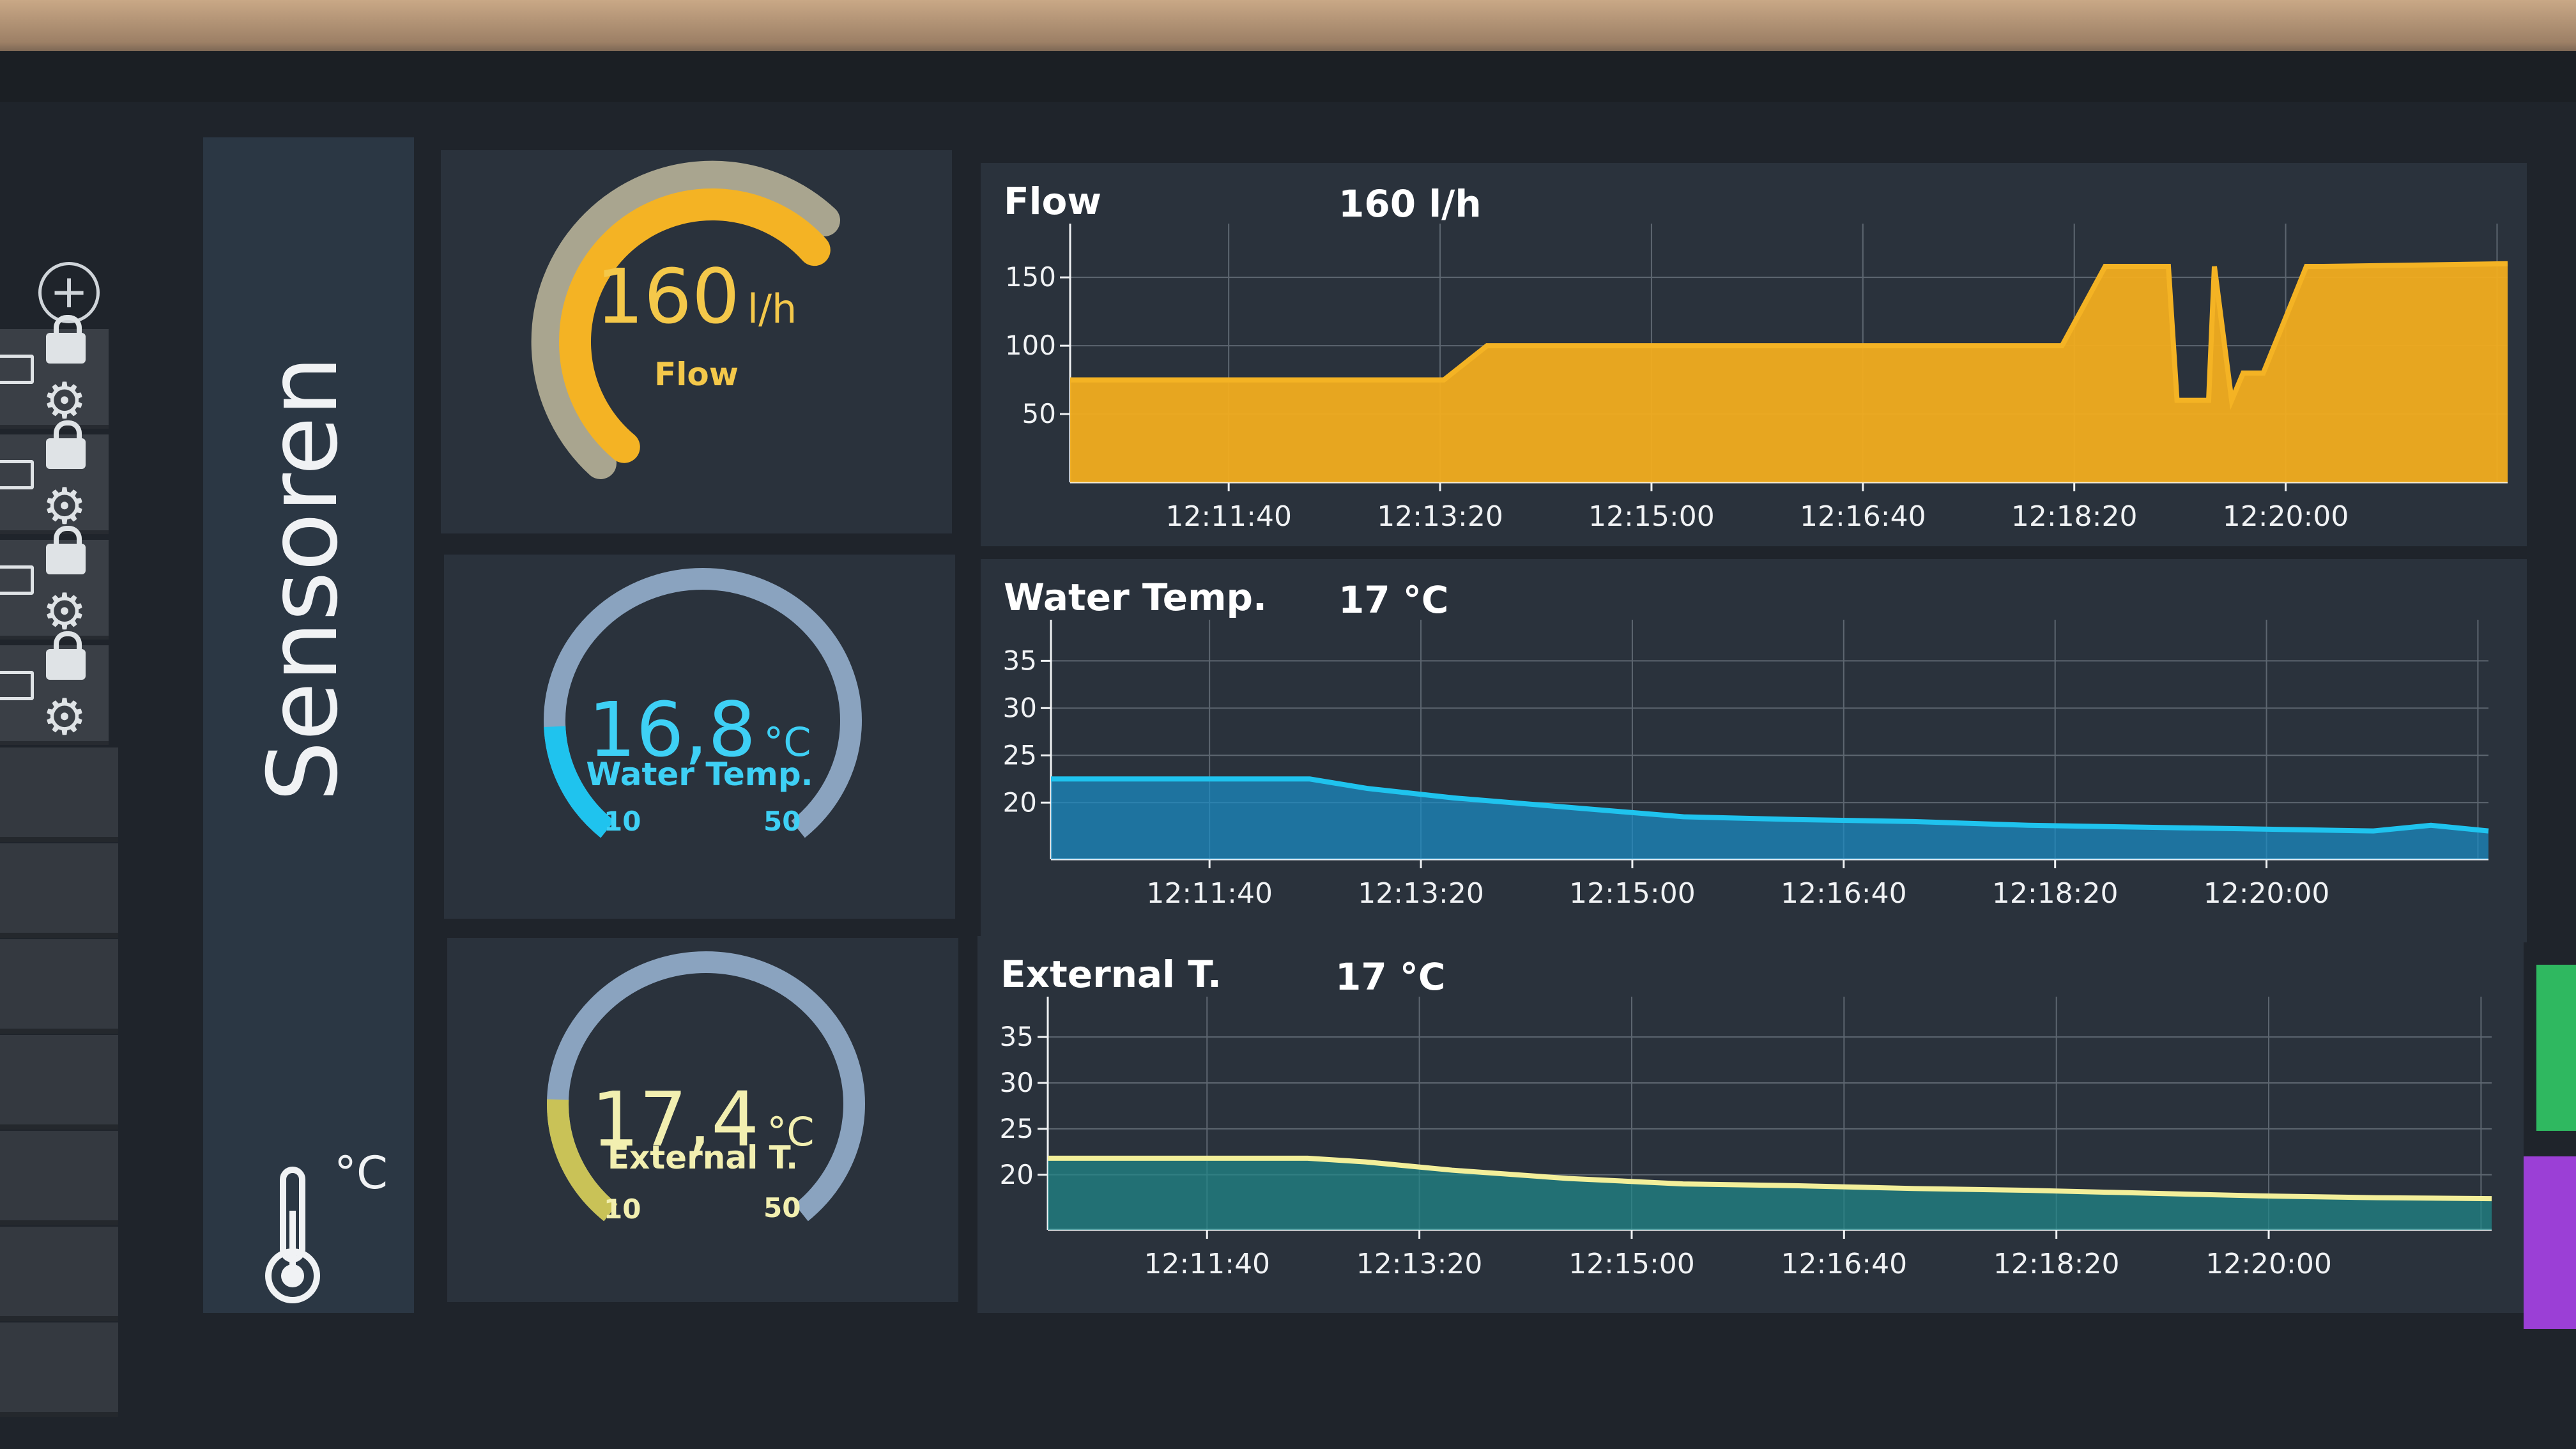 The width and height of the screenshot is (2576, 1449). What do you see at coordinates (54, 688) in the screenshot?
I see `sidebar-item-4: ⚙` at bounding box center [54, 688].